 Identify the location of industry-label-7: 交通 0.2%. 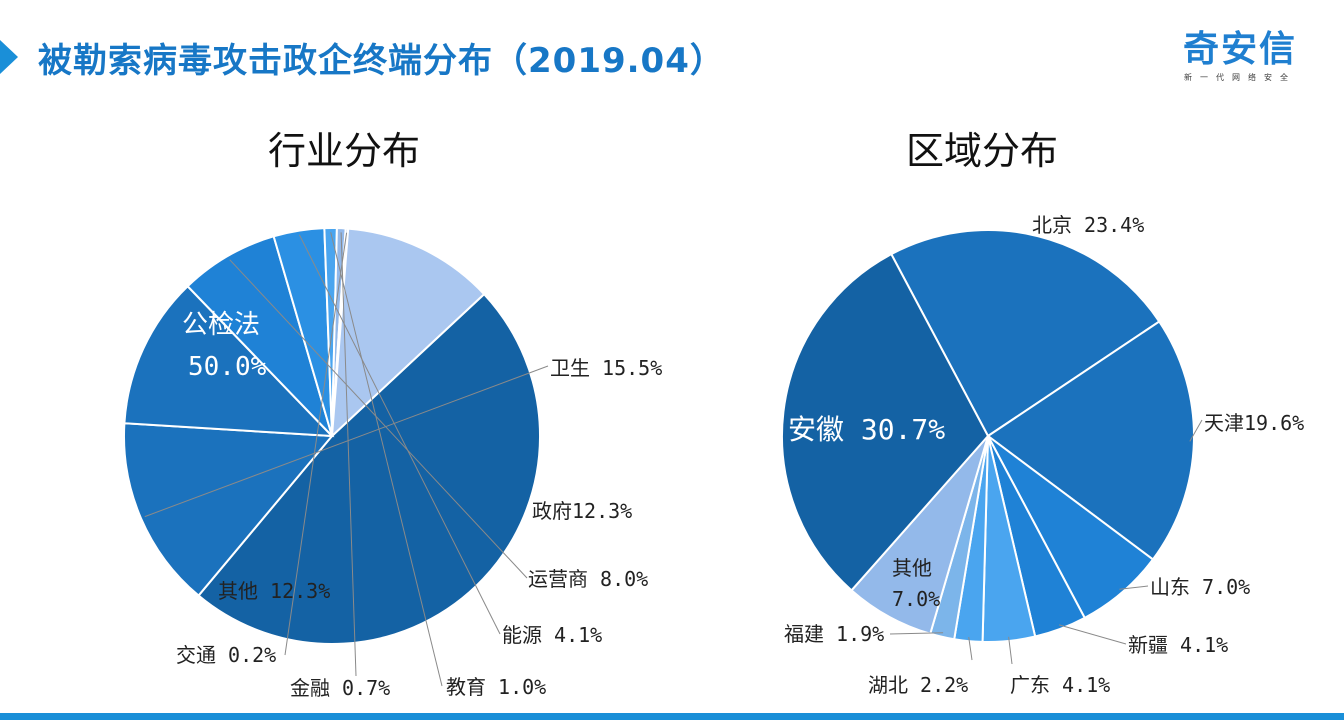
(226, 655).